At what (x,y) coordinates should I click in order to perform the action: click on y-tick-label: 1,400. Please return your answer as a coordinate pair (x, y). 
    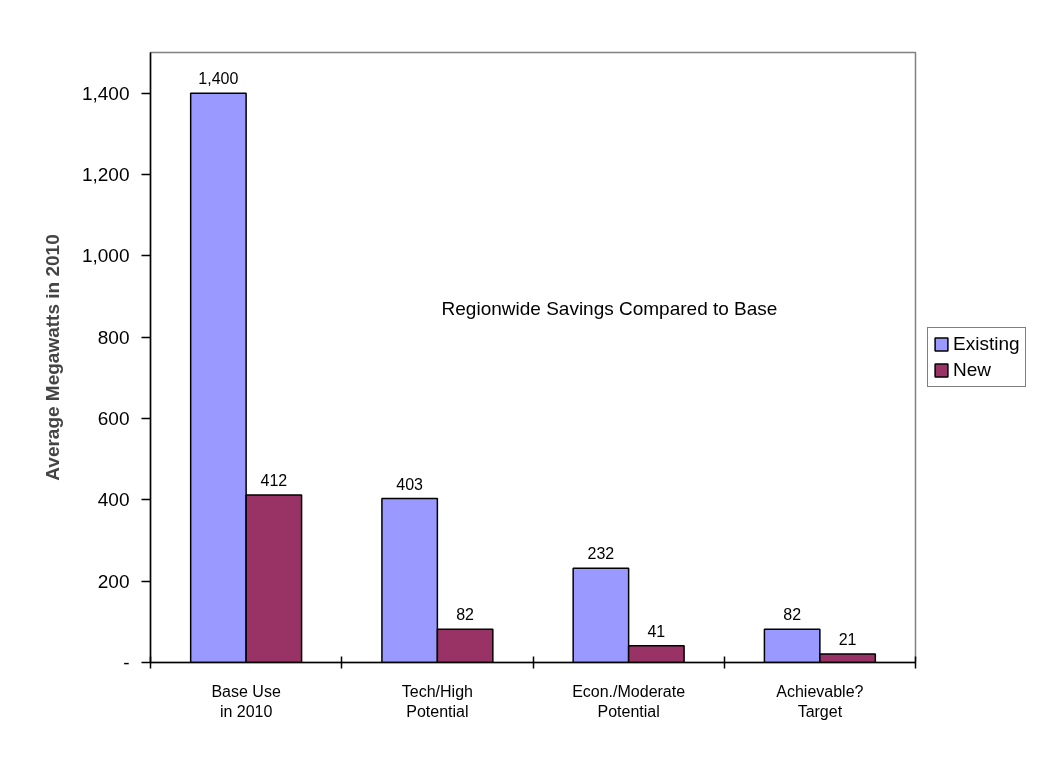
    Looking at the image, I should click on (105, 93).